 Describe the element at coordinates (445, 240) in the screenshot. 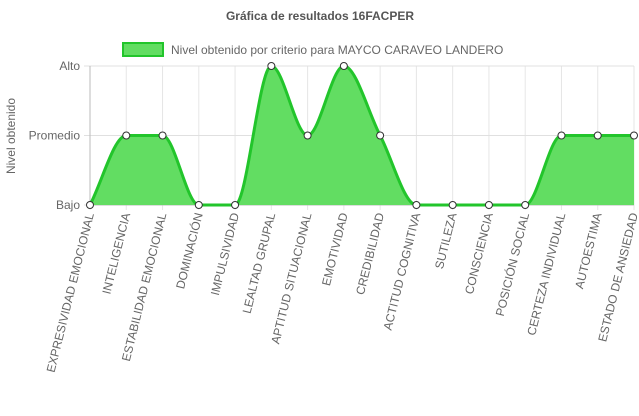

I see `x-tick-label: SUTILEZA` at that location.